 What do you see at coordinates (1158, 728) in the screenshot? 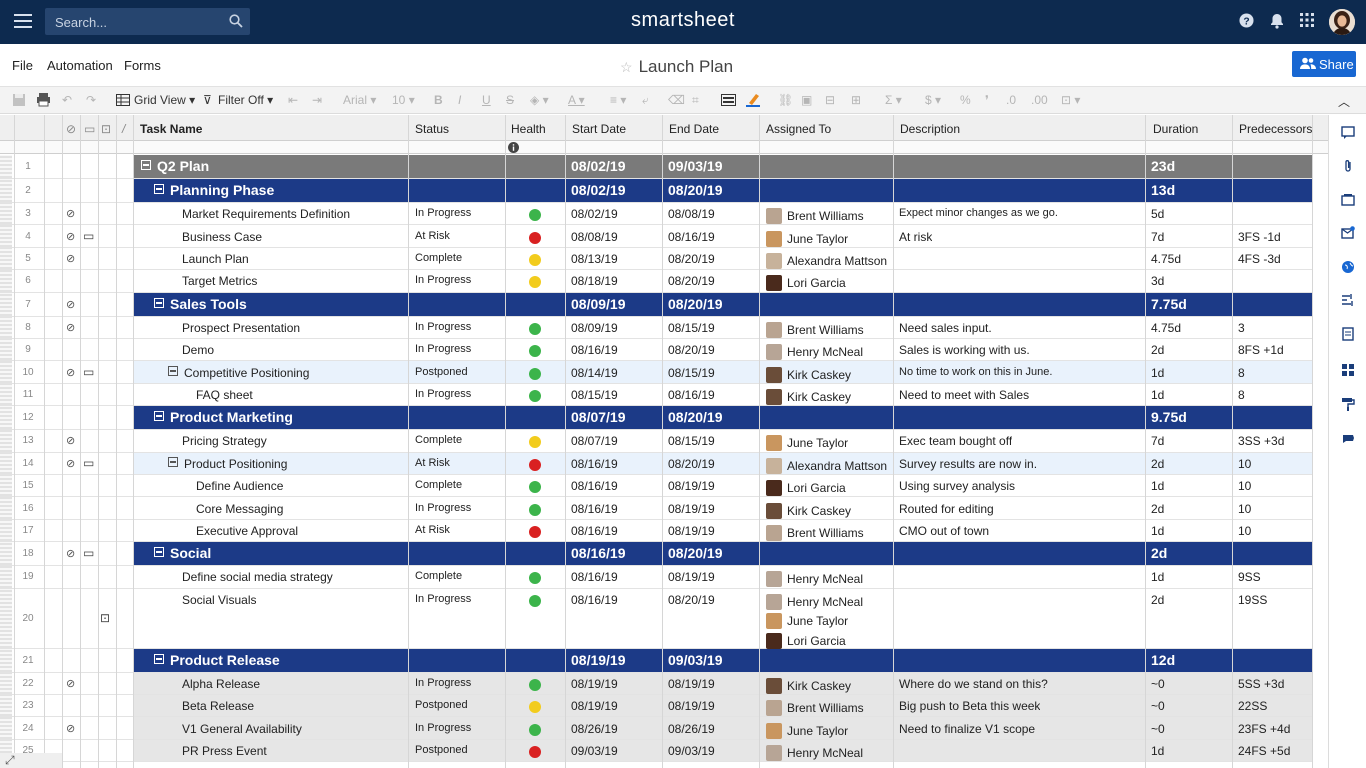
I see `duration-cell: ~0` at bounding box center [1158, 728].